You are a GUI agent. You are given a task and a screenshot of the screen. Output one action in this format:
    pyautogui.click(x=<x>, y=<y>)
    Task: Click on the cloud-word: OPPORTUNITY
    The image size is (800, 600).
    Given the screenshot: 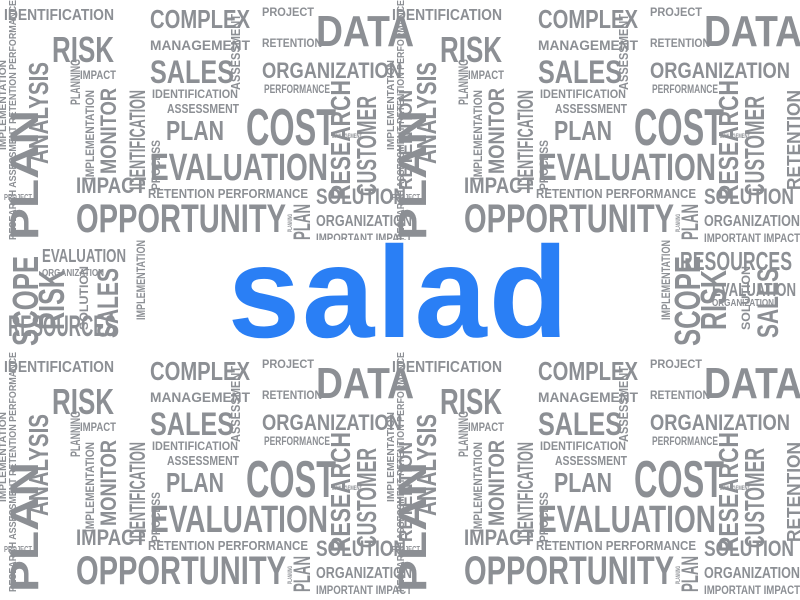 What is the action you would take?
    pyautogui.click(x=569, y=219)
    